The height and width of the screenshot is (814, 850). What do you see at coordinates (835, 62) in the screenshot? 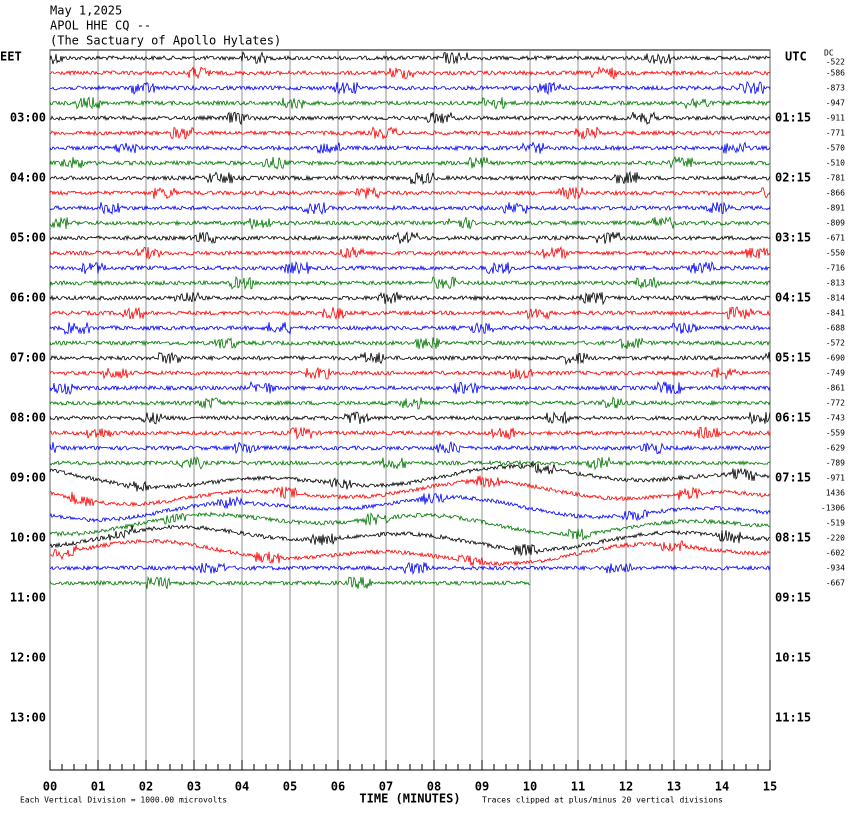
I see `dc-value: -522` at bounding box center [835, 62].